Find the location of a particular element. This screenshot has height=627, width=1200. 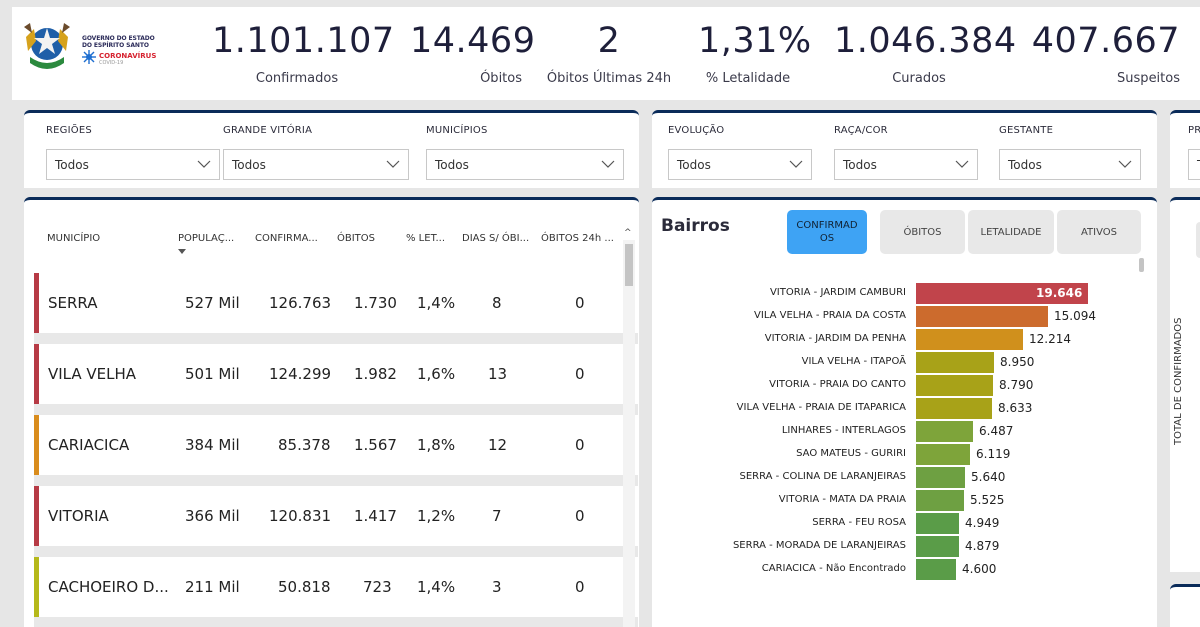

filter-label: GRANDE VITÓRIA is located at coordinates (268, 130).